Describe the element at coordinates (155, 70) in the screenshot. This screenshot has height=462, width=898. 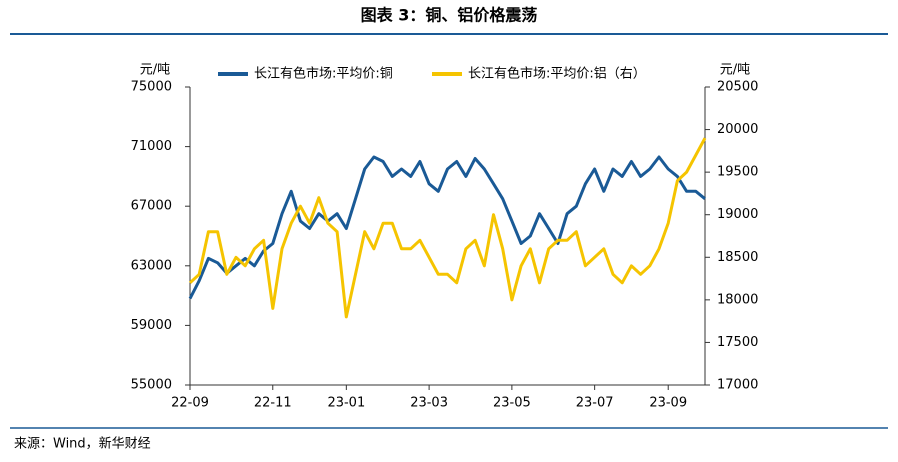
I see `y-axis-label: 元/吨` at that location.